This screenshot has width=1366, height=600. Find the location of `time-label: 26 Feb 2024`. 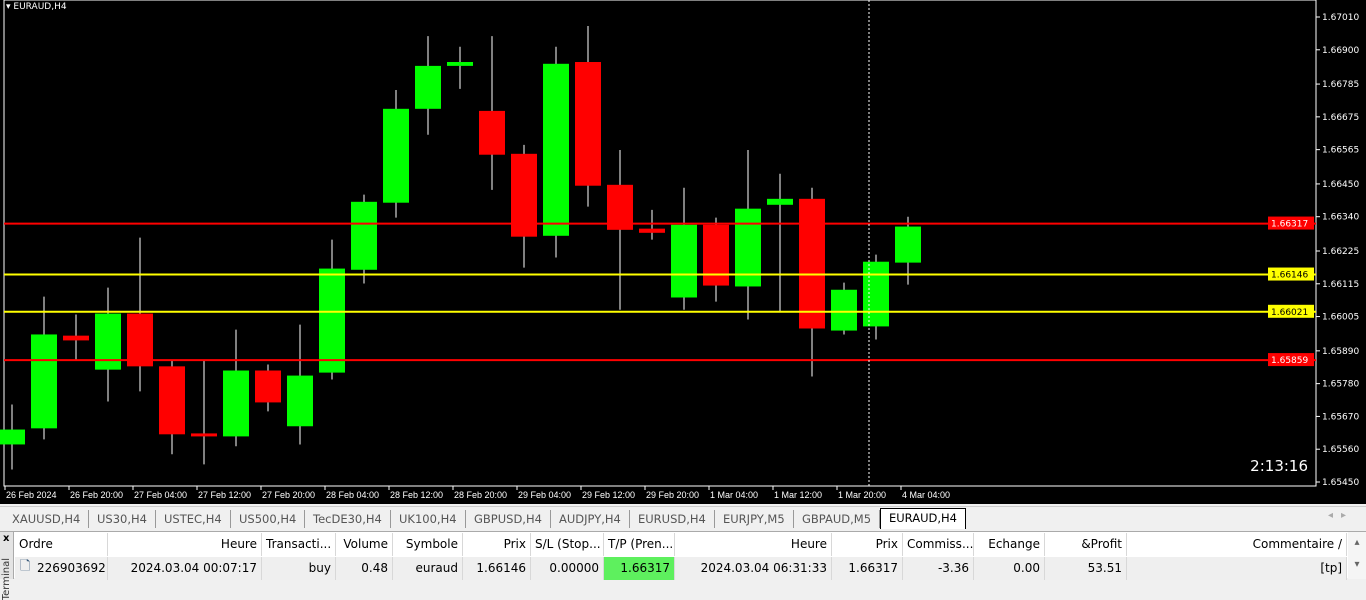

time-label: 26 Feb 2024 is located at coordinates (31, 495).